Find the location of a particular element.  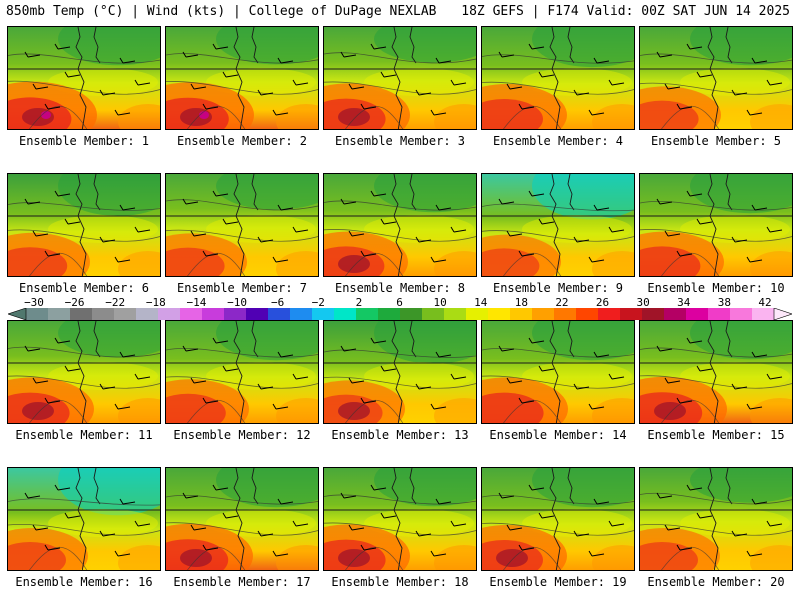

colorbar-tick-label: 18 is located at coordinates (521, 302).